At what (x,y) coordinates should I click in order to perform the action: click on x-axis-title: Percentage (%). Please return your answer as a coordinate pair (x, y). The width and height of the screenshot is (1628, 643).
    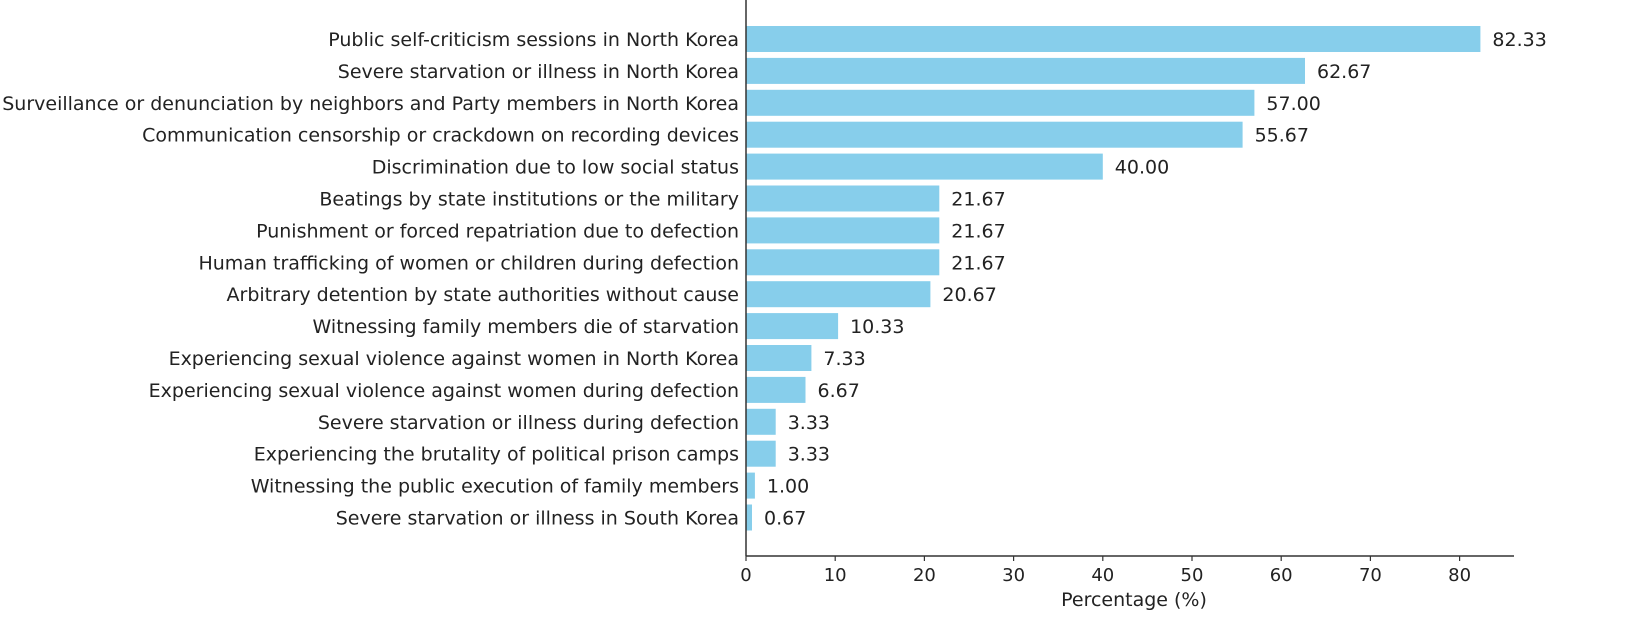
    Looking at the image, I should click on (1134, 600).